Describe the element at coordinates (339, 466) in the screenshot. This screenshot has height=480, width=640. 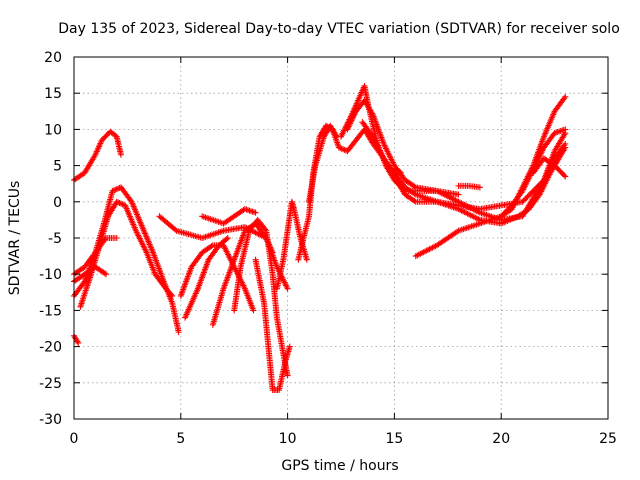
I see `x-axis-label: GPS time / hours` at that location.